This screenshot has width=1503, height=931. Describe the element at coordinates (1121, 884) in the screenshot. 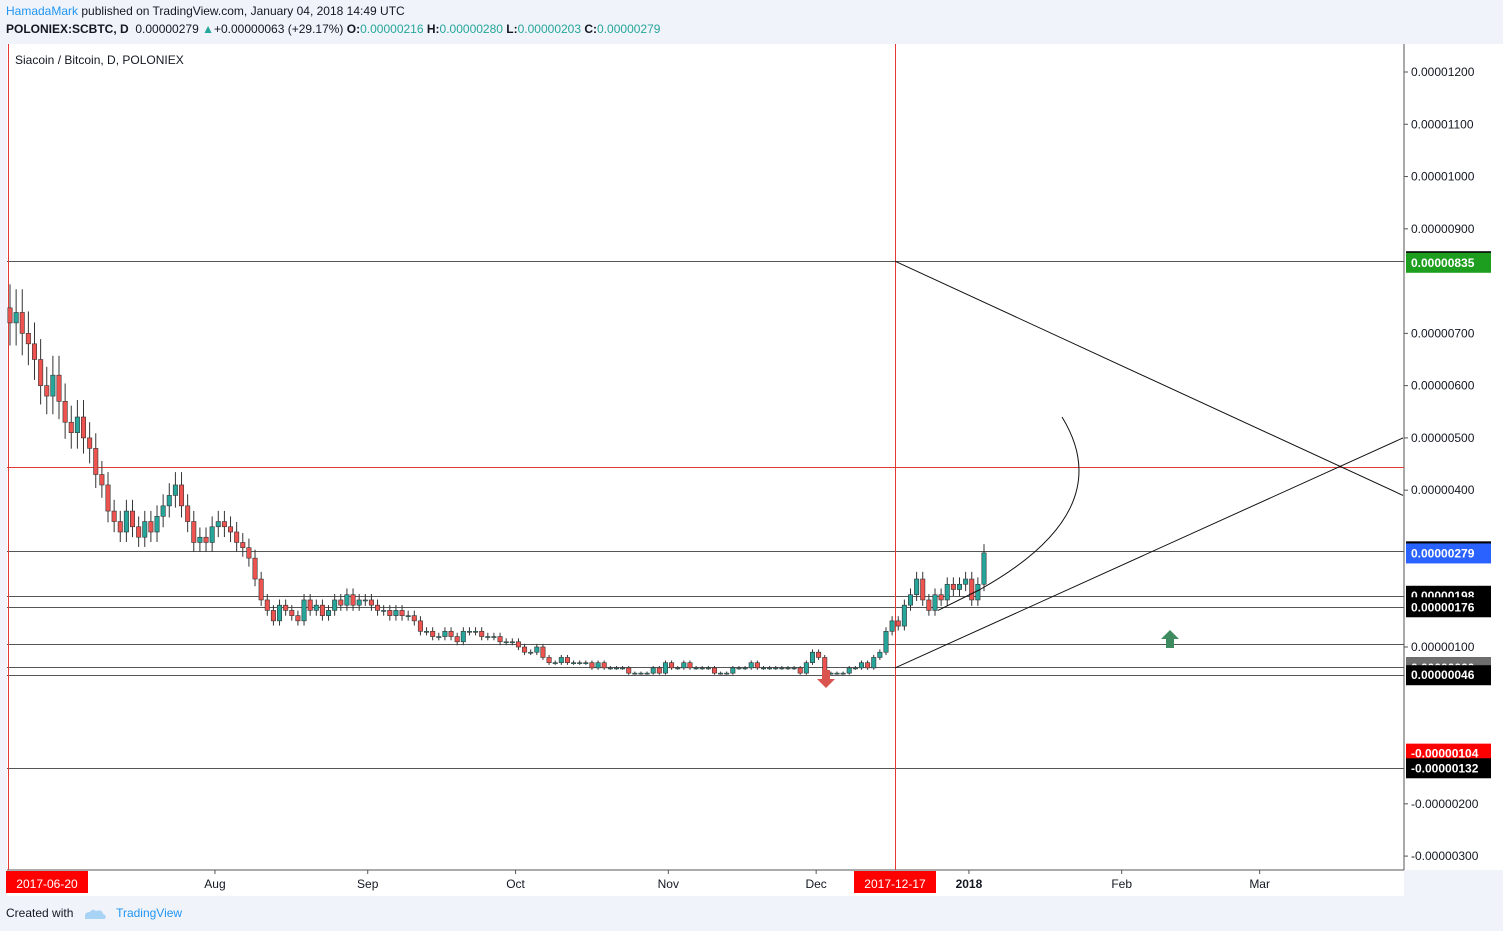

I see `x-tick-label: Feb` at that location.